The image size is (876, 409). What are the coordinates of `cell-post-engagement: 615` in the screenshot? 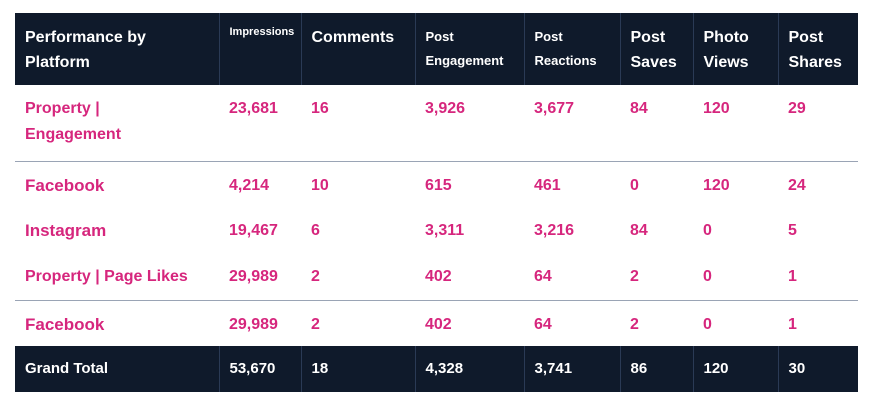 It's located at (438, 185).